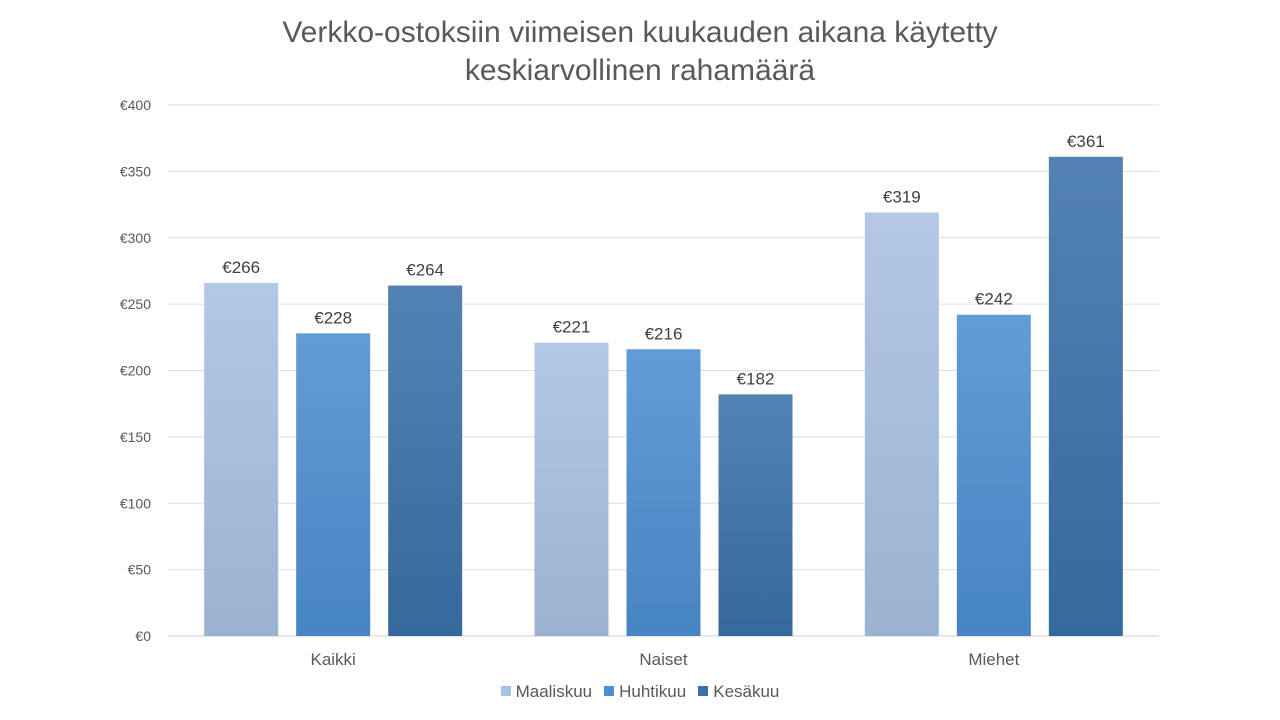 This screenshot has height=720, width=1280. I want to click on x-tick-label: Kaikki, so click(332, 659).